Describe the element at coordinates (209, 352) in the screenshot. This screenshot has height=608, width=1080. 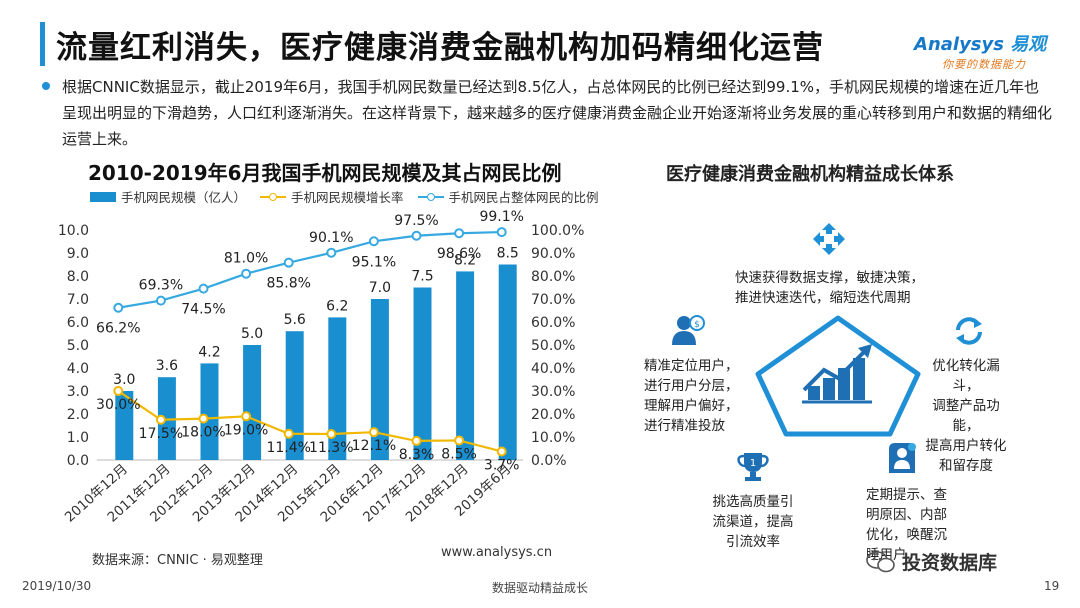
I see `bar-value-label: 4.2` at that location.